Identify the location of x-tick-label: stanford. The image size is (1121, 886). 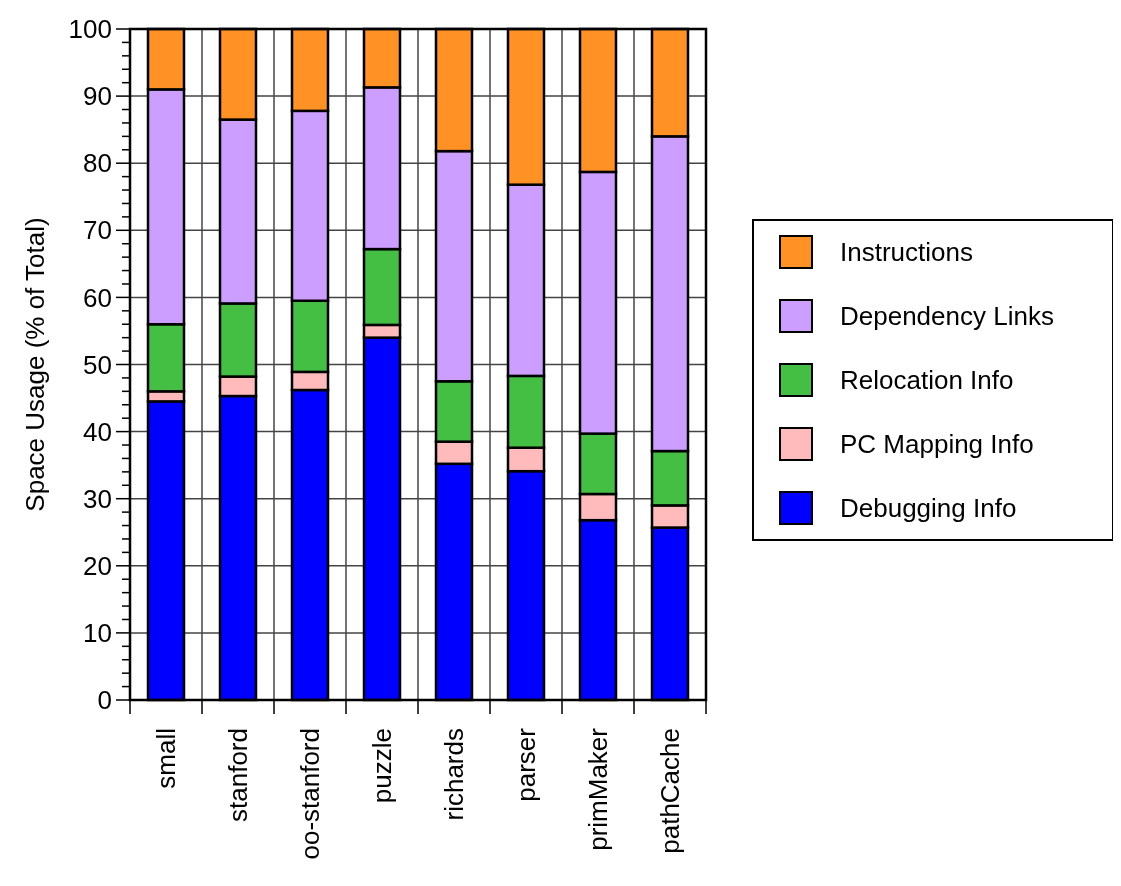
(238, 775).